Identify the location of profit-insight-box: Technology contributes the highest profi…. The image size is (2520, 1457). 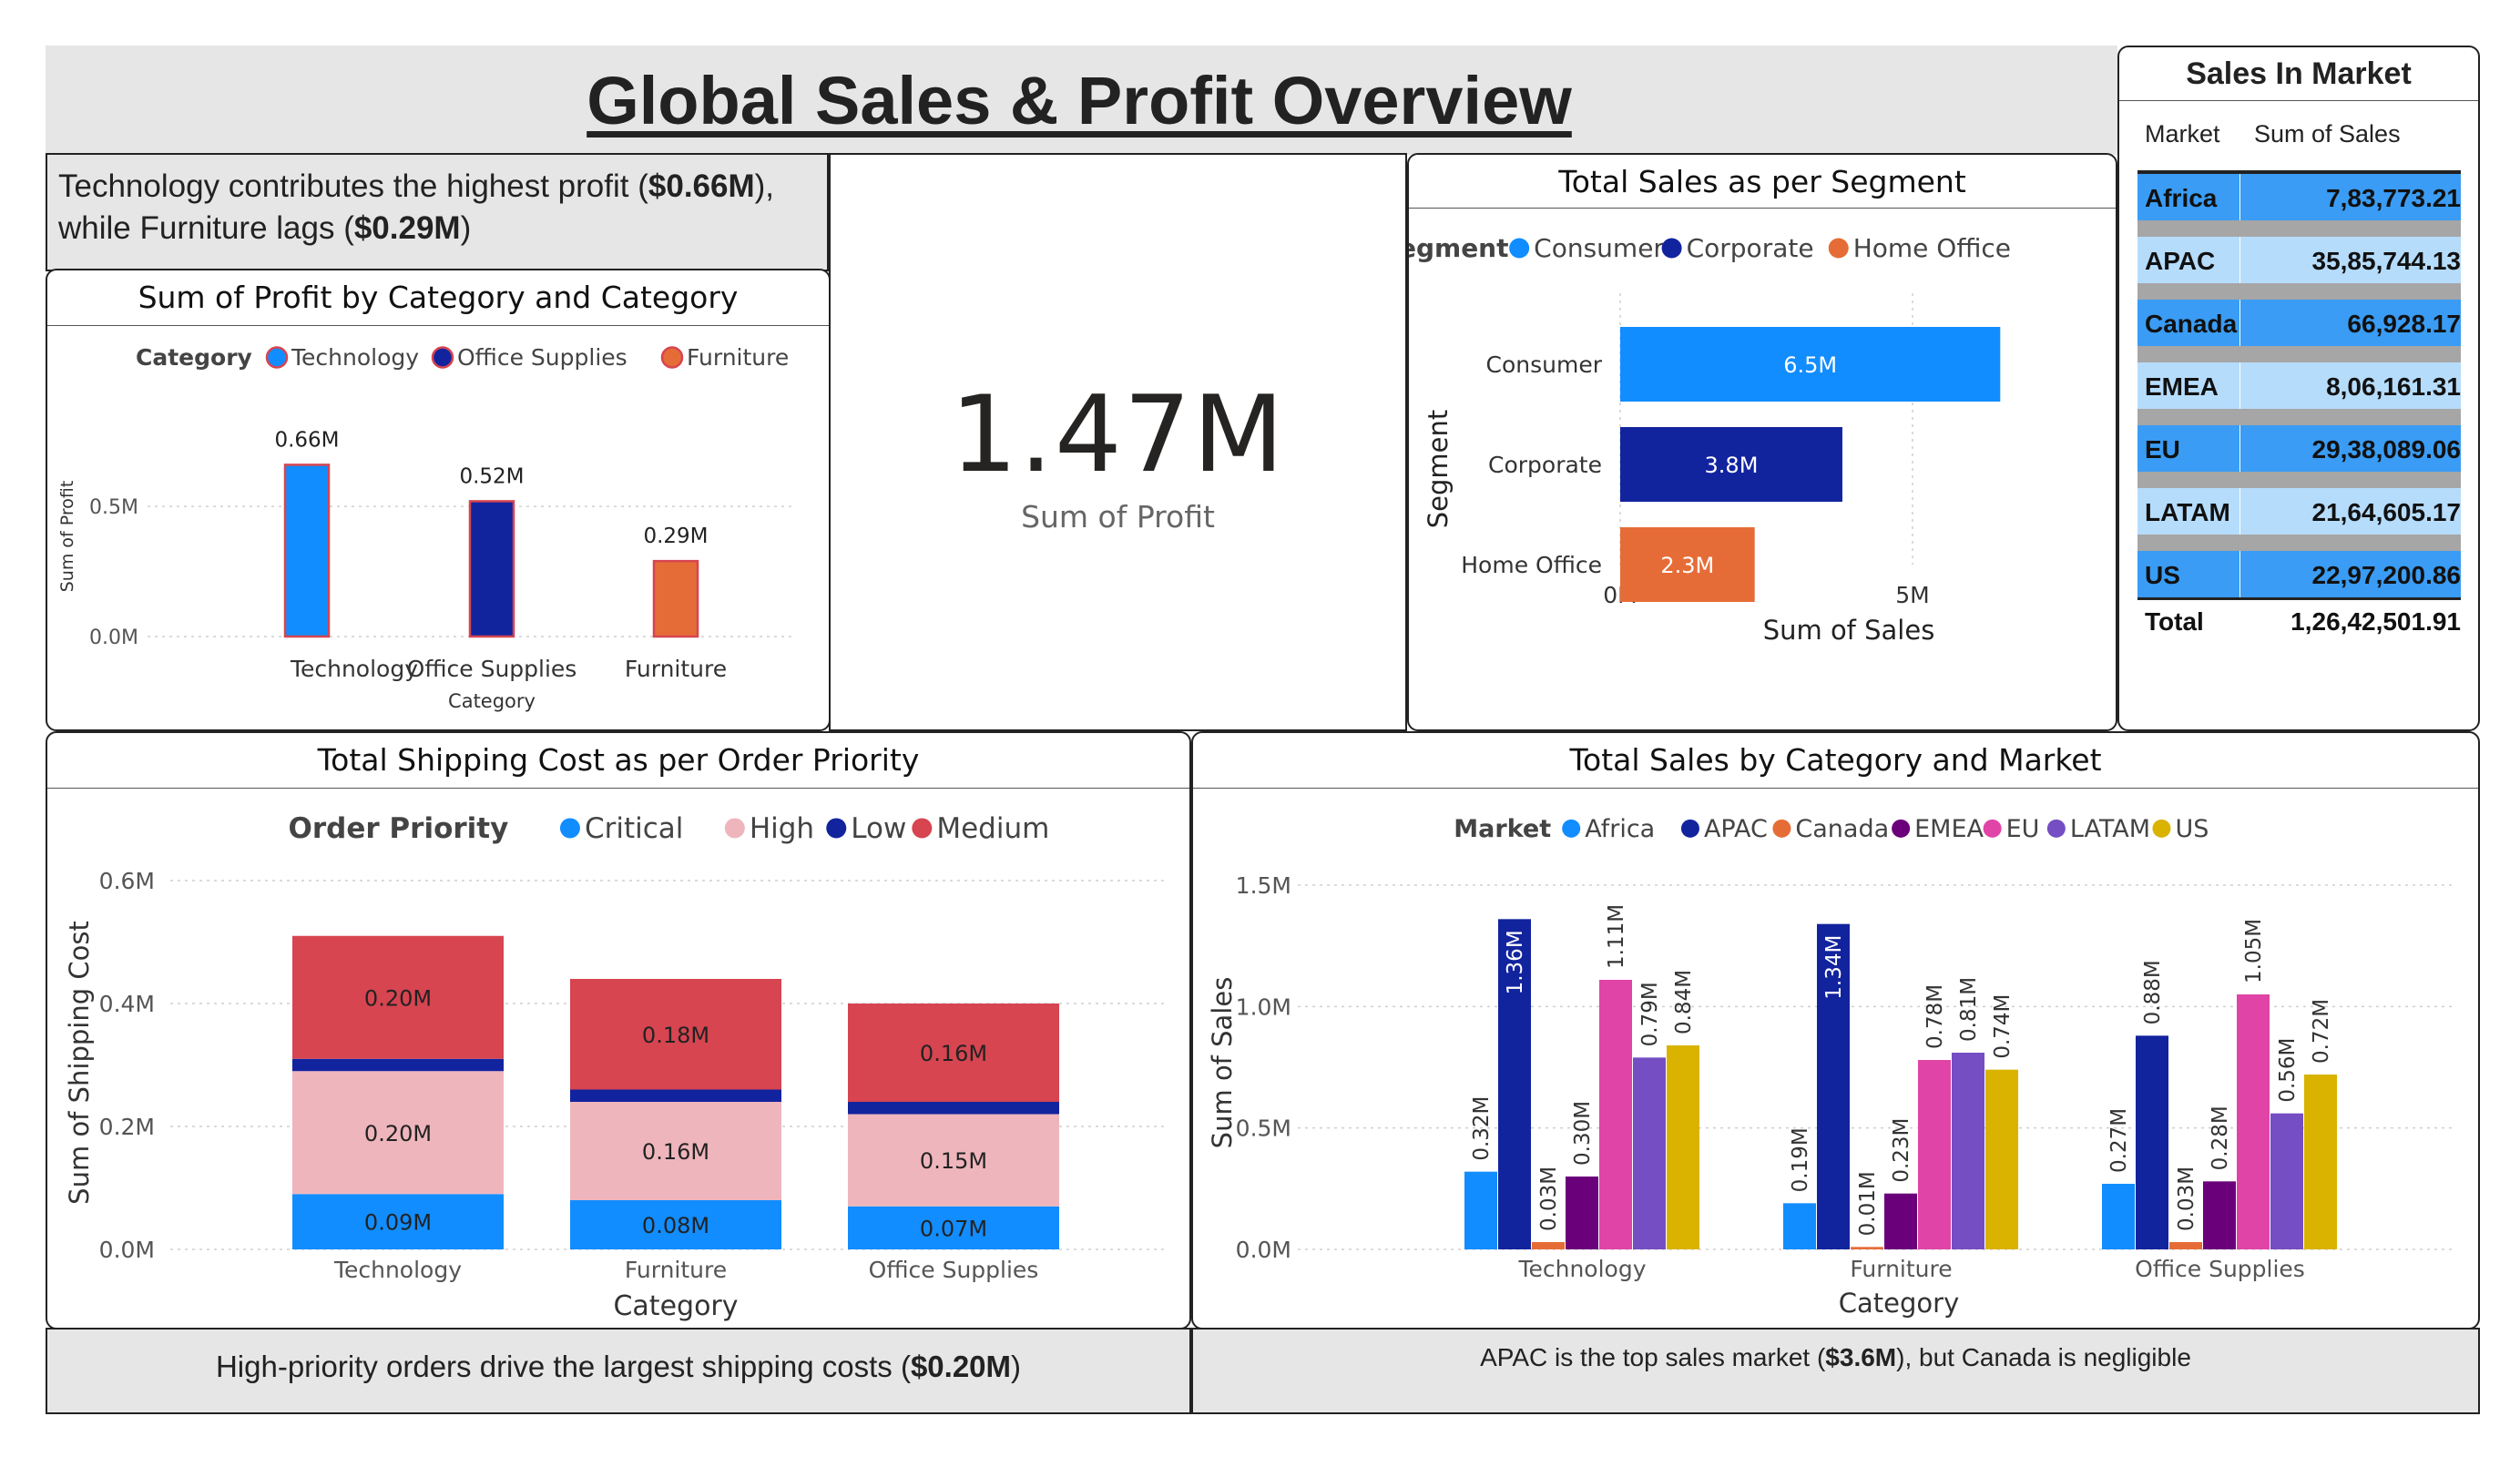
(438, 212).